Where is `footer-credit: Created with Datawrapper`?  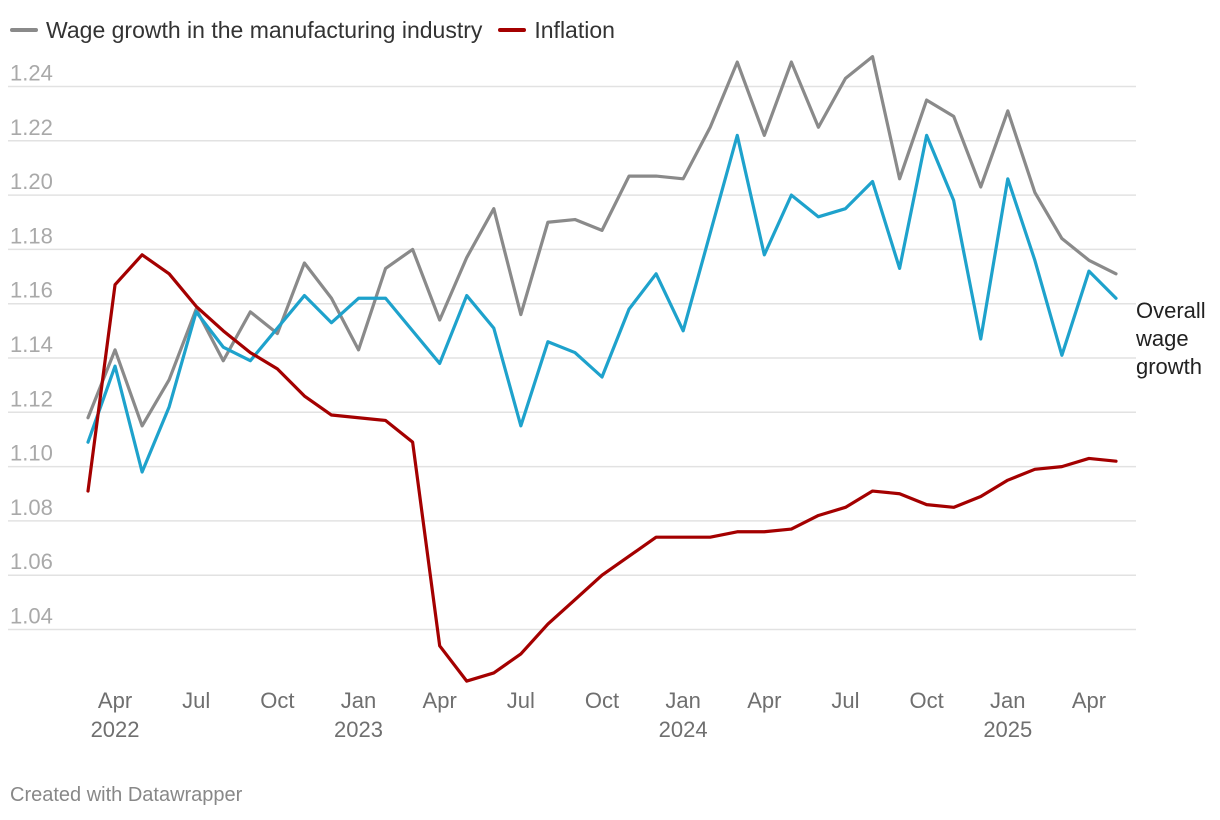
footer-credit: Created with Datawrapper is located at coordinates (126, 795).